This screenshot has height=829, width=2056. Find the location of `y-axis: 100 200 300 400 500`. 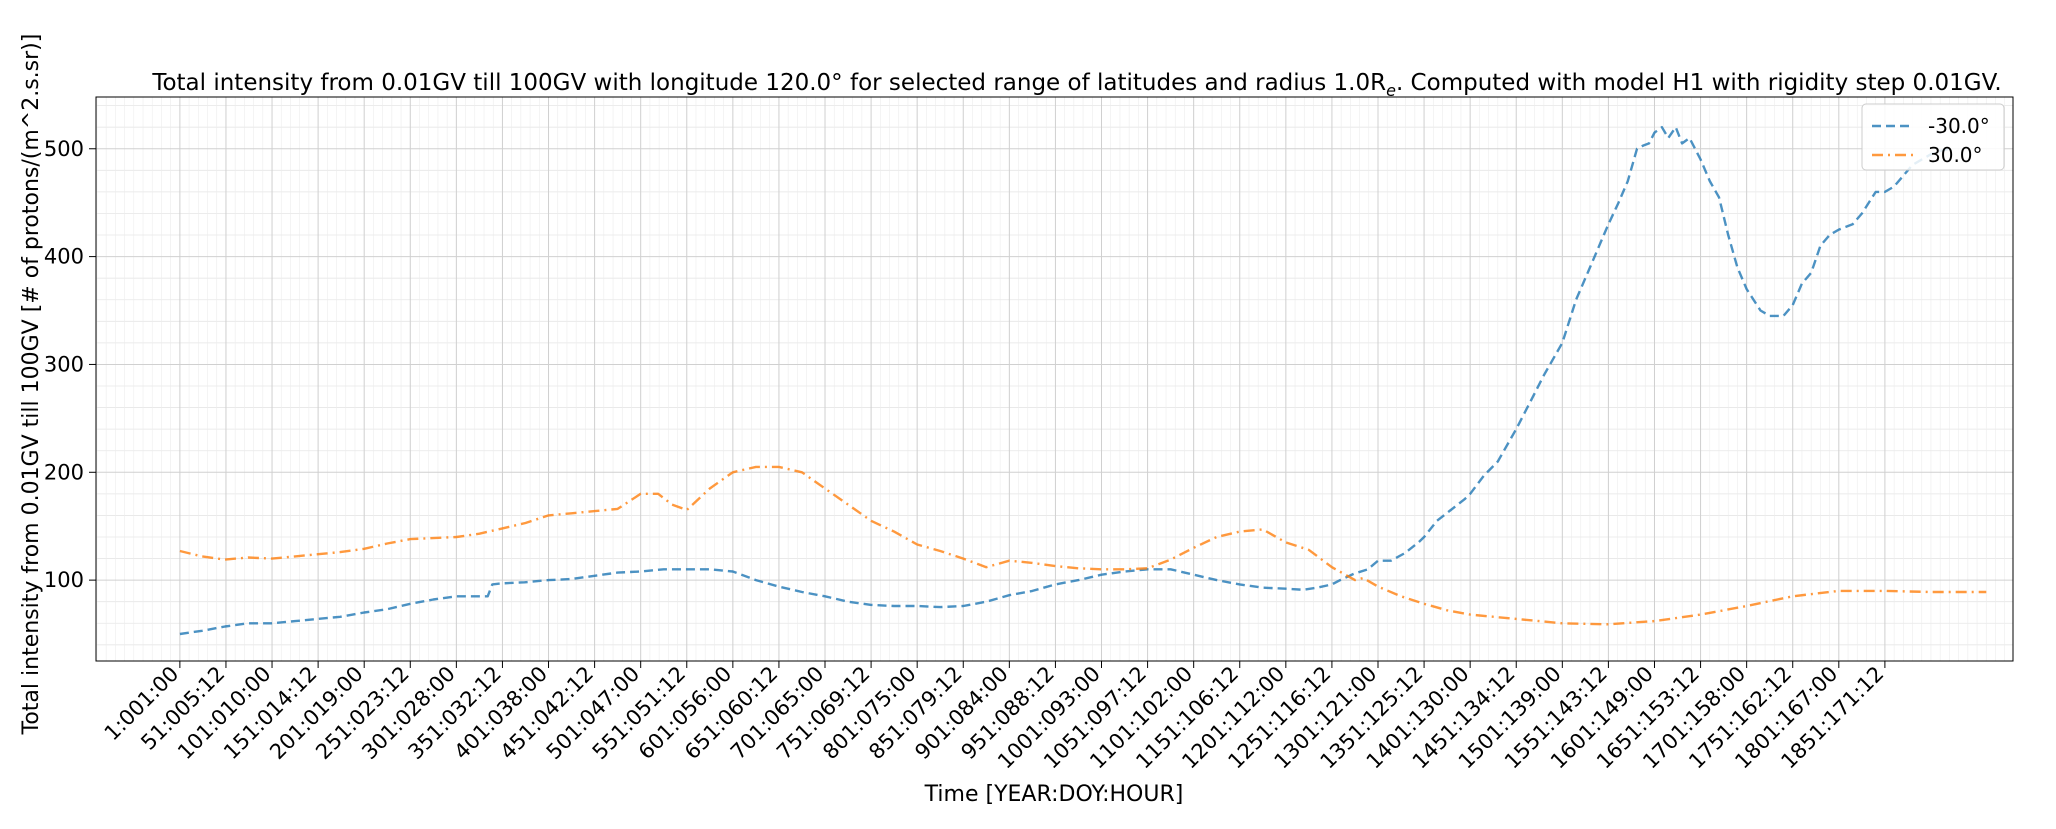

y-axis: 100 200 300 400 500 is located at coordinates (70, 364).